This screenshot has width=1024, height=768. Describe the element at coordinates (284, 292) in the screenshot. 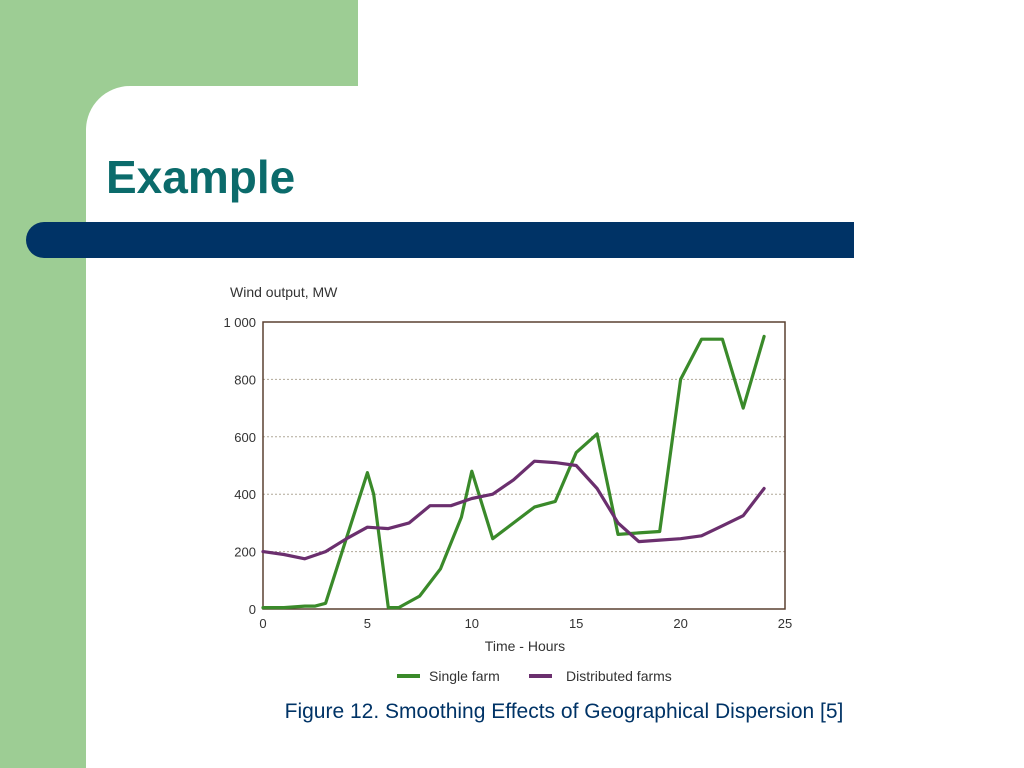

I see `y-axis-label: Wind output, MW` at that location.